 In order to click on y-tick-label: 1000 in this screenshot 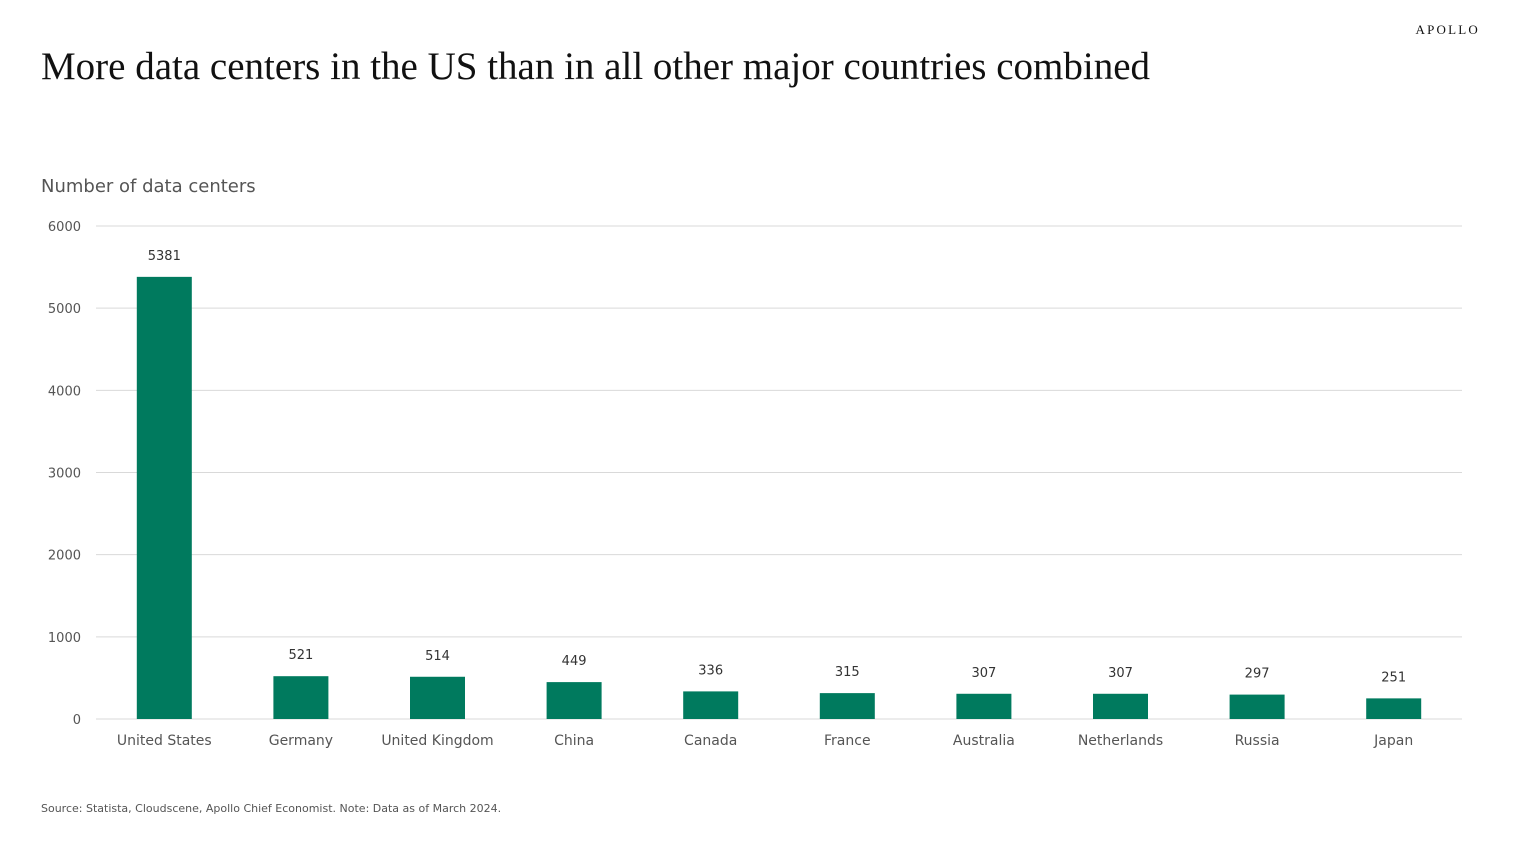, I will do `click(64, 638)`.